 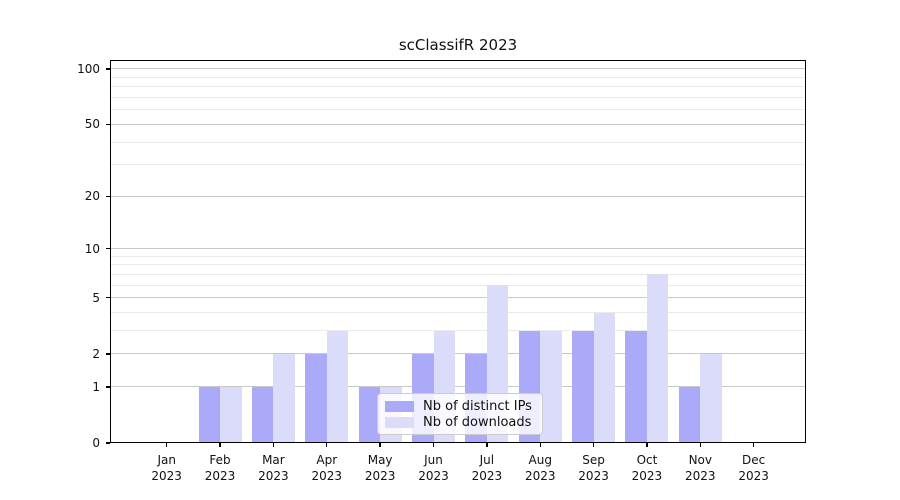 I want to click on x-tick-label: Sep 2023, so click(x=593, y=468).